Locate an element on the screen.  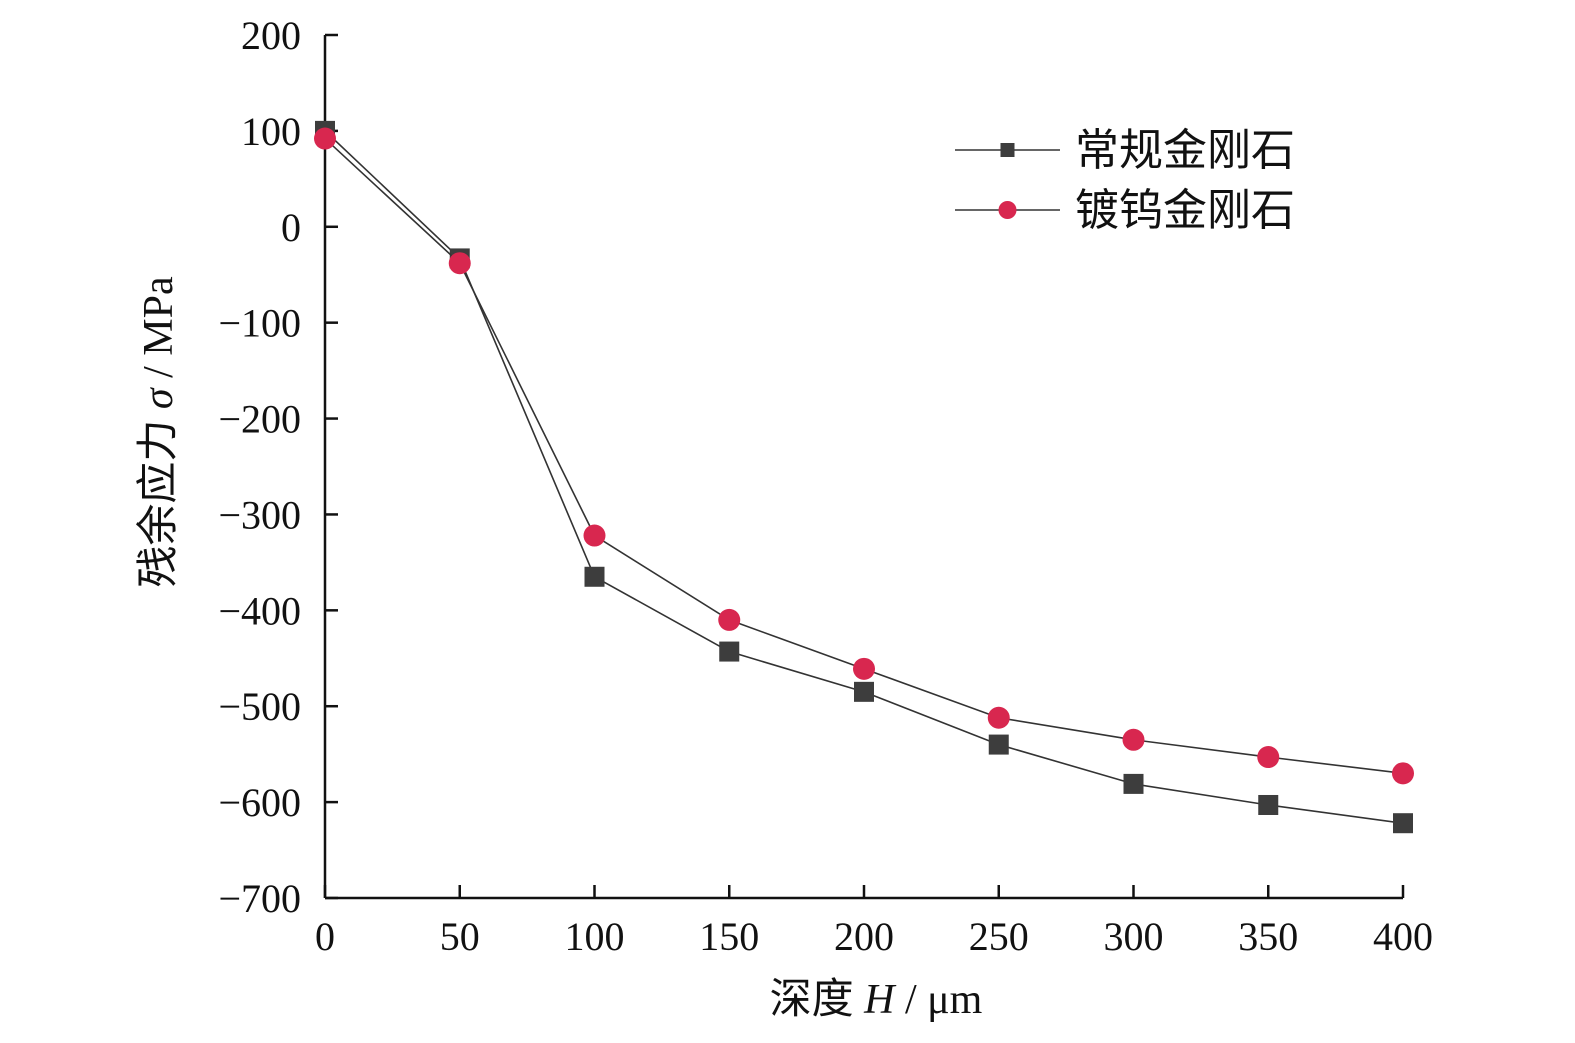
y-tick-label: −400 is located at coordinates (259, 610).